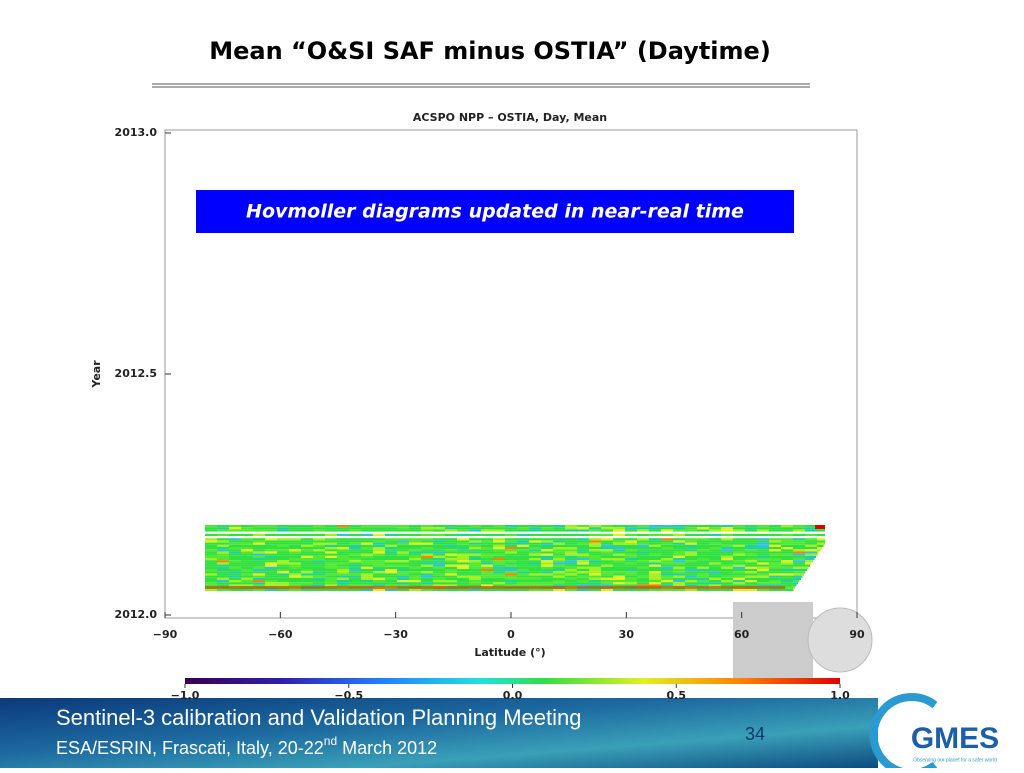 The image size is (1024, 773). Describe the element at coordinates (955, 760) in the screenshot. I see `logo-tagline: Observing our planet for a safer world` at that location.